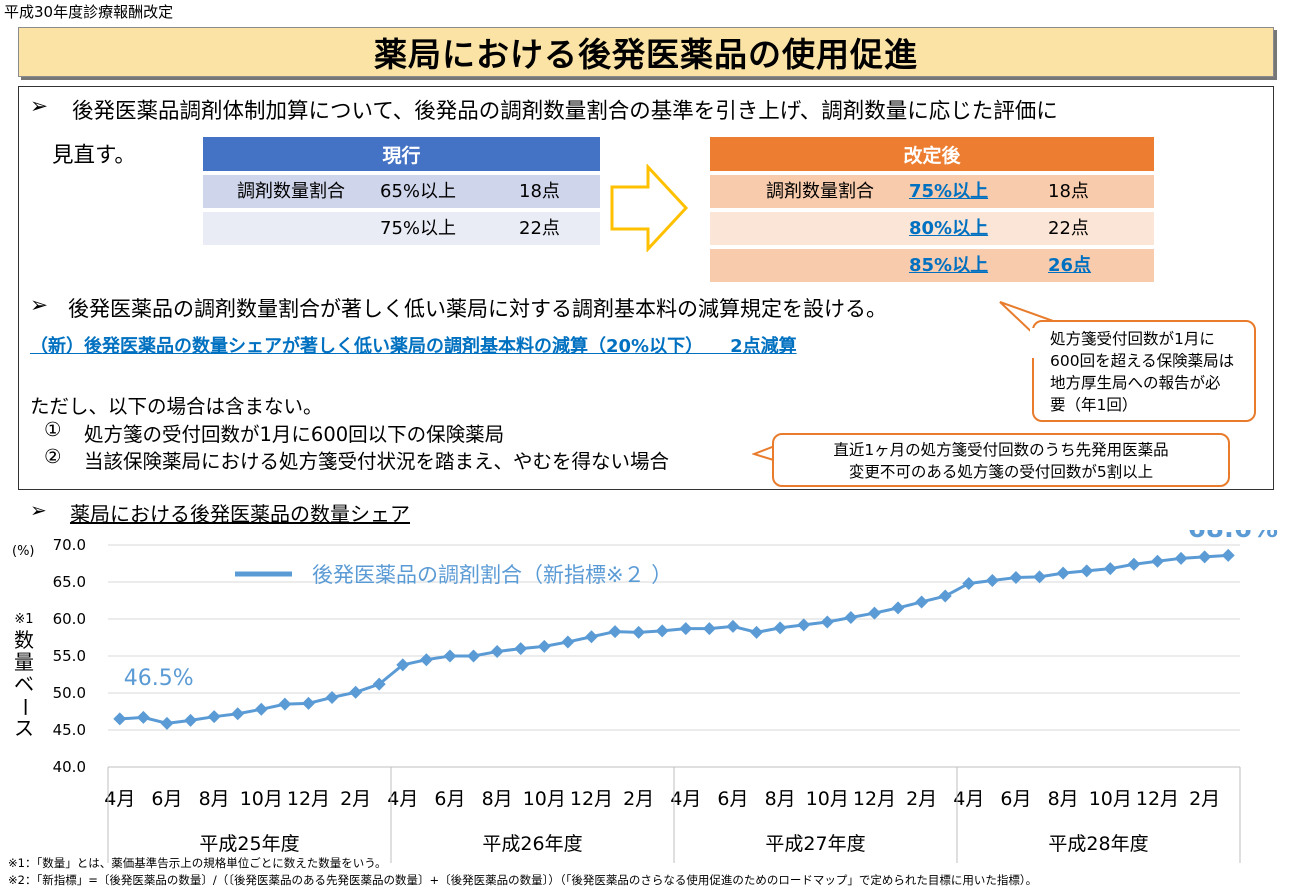  What do you see at coordinates (197, 863) in the screenshot?
I see `footnote: ※1：「数量」とは、薬価基準告示上の規格単位ごとに数えた数量をいう。` at bounding box center [197, 863].